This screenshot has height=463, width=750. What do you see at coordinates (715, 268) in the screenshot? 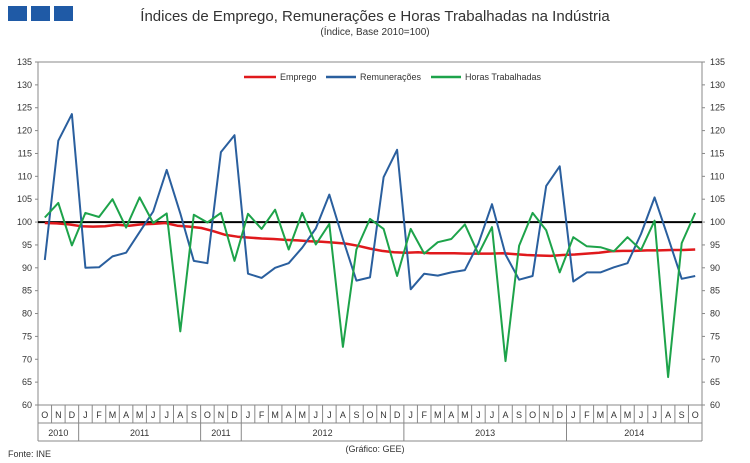
I see `right-axis-tick-label: 90` at bounding box center [715, 268].